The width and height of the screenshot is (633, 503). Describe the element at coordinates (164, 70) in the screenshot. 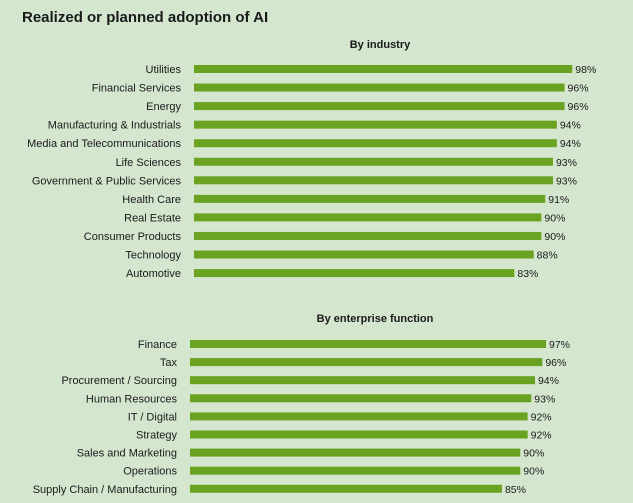

I see `industry-category-label: Utilities` at that location.